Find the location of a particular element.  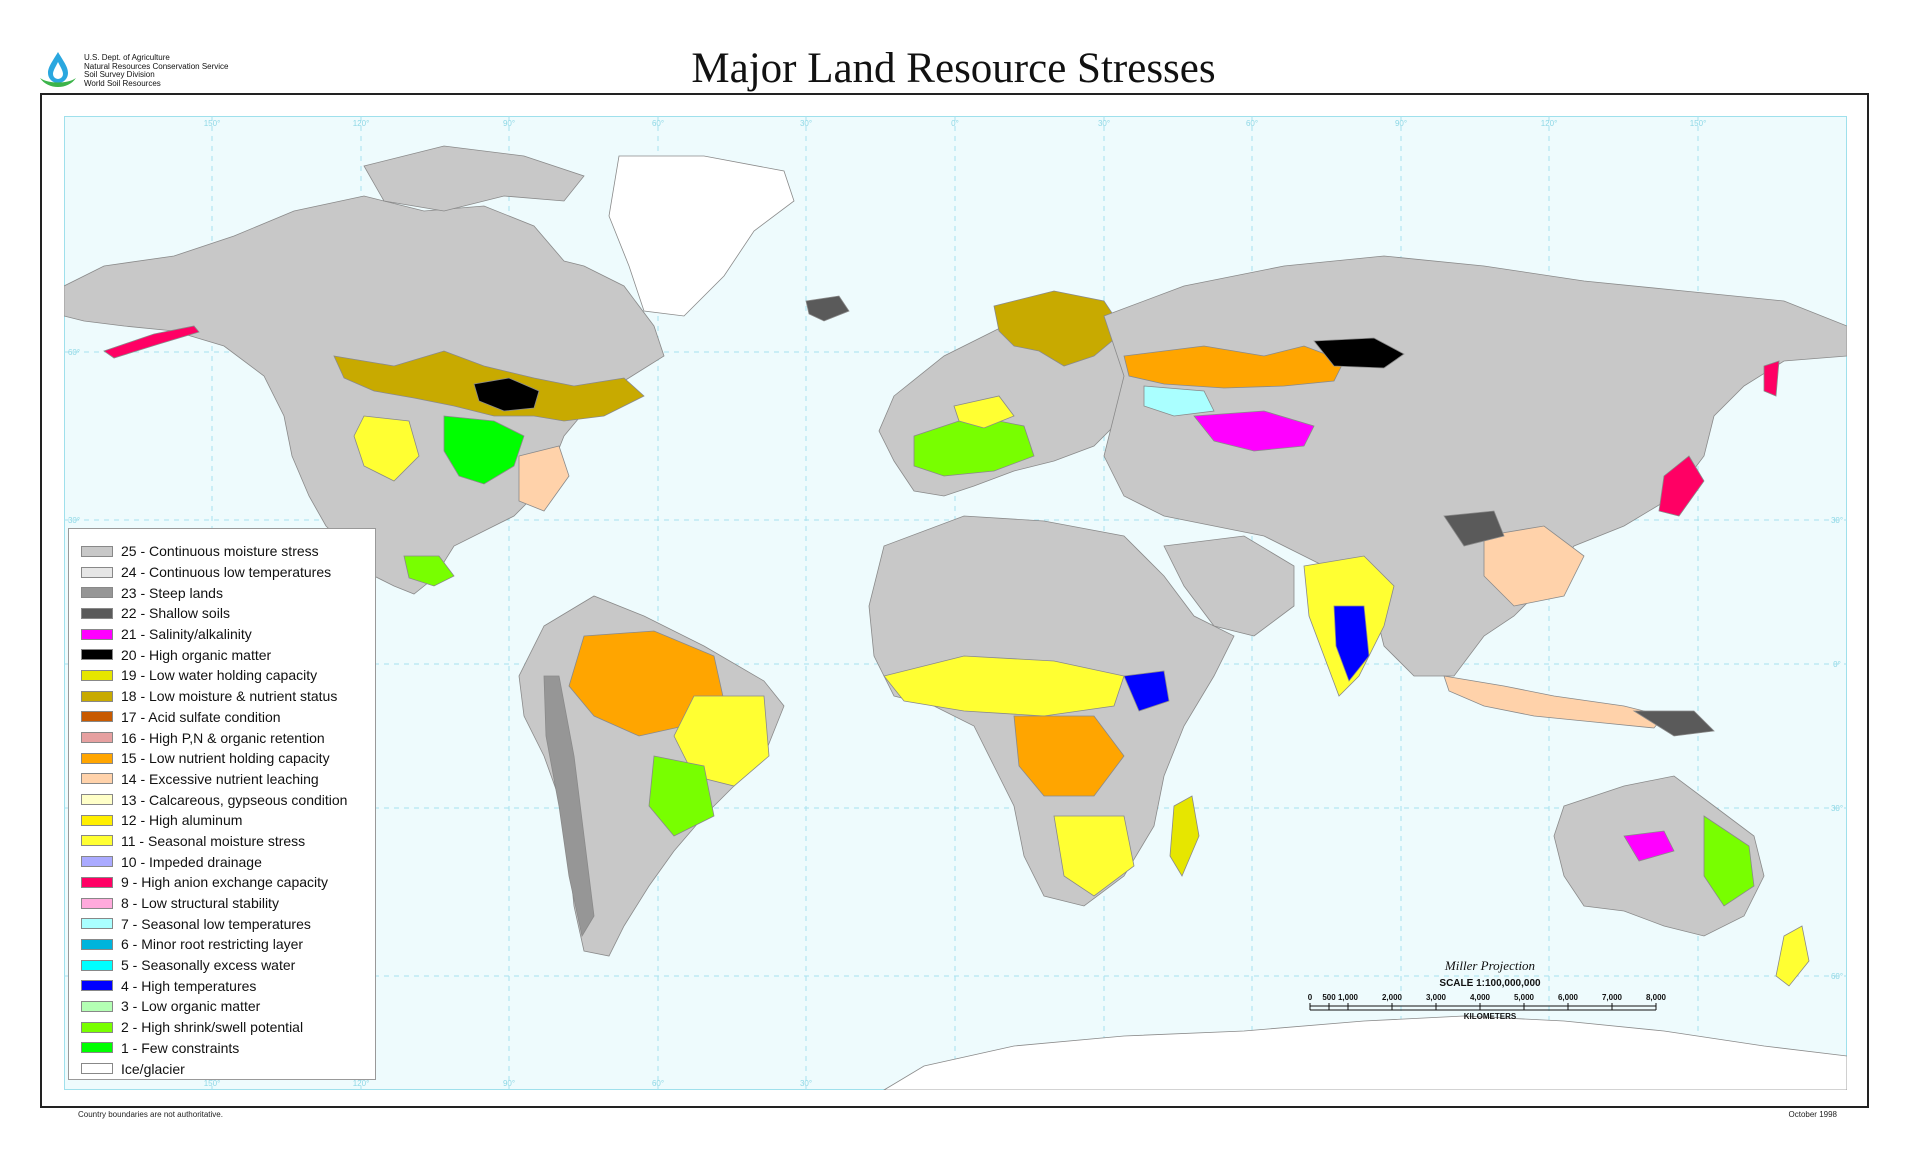

legend-item: 16 - High P,N & organic retention is located at coordinates (228, 737).